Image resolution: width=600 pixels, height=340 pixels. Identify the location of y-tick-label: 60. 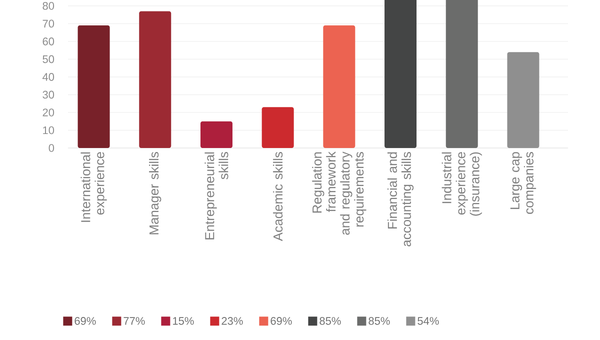
(48, 42).